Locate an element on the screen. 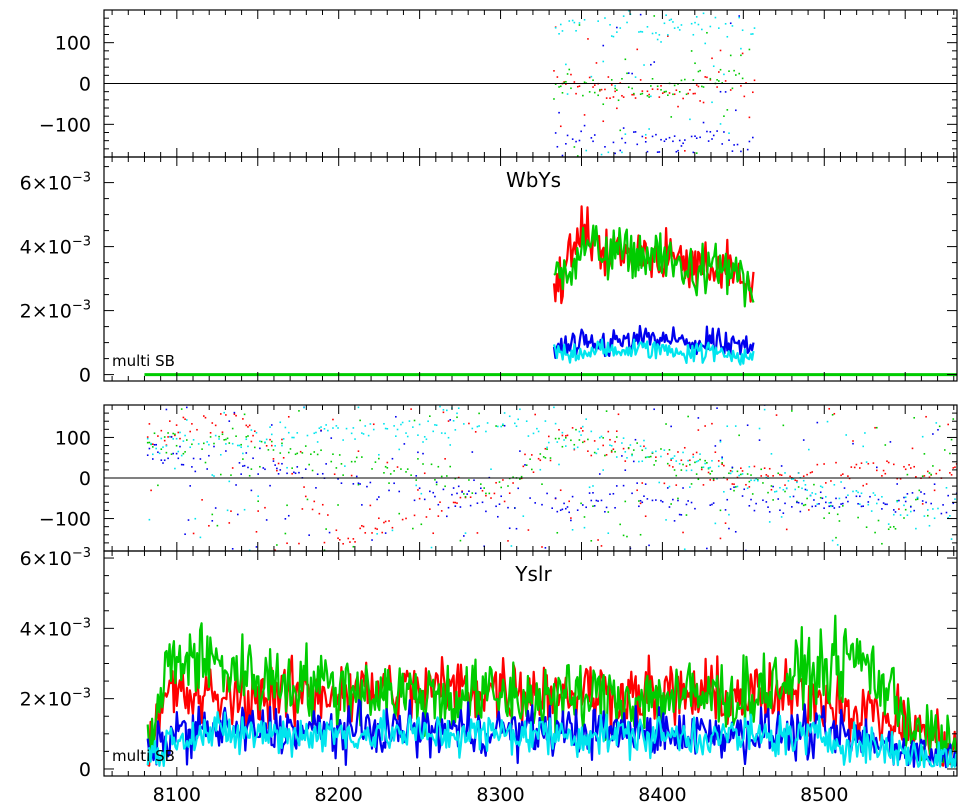  series-4-line is located at coordinates (653, 352).